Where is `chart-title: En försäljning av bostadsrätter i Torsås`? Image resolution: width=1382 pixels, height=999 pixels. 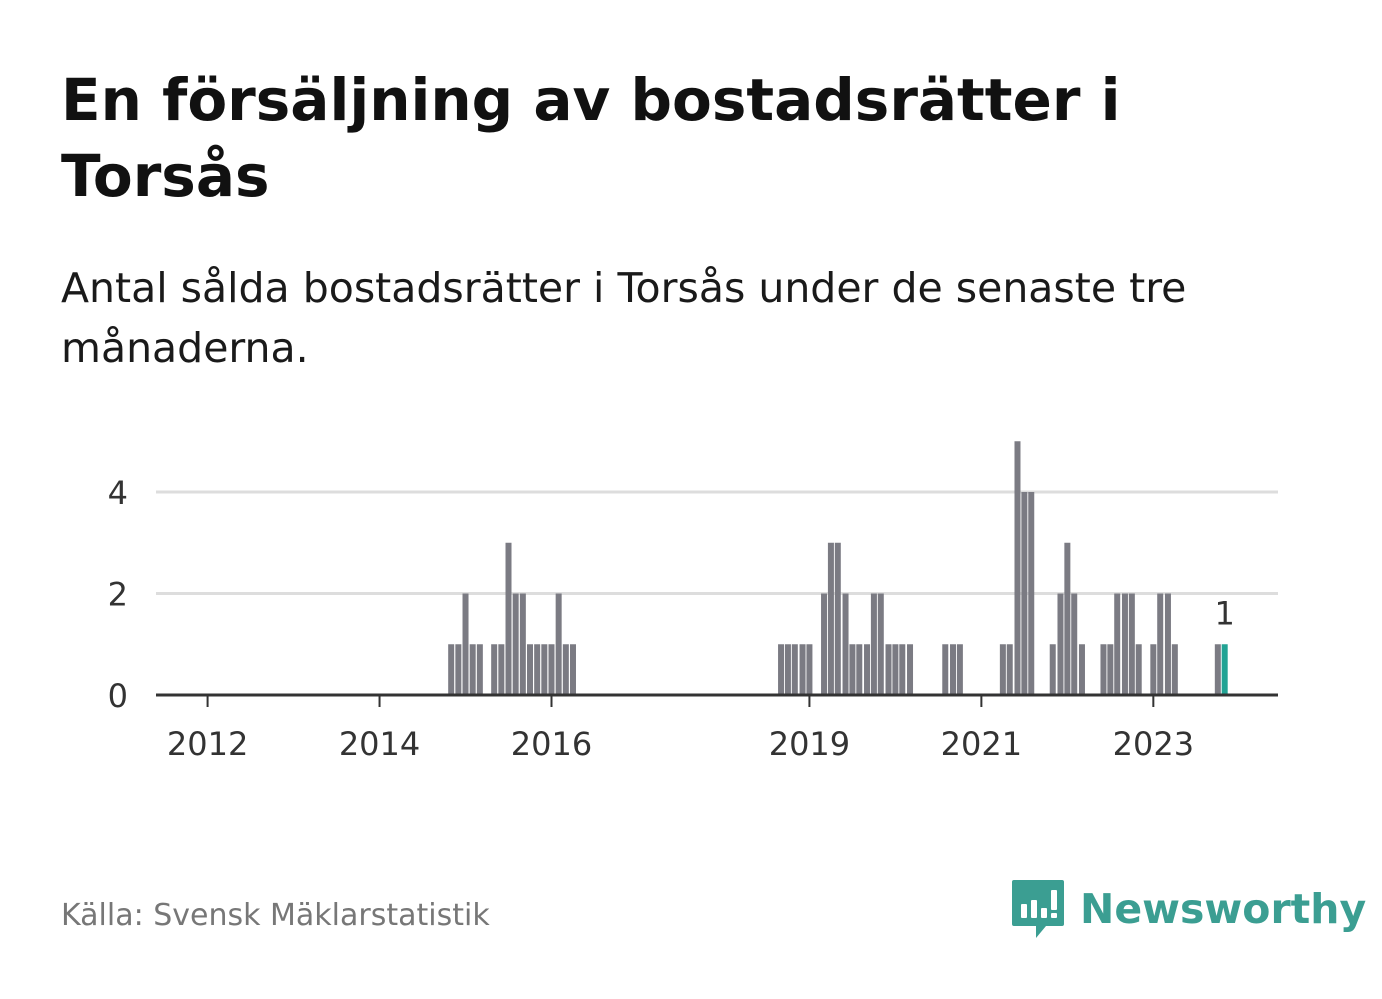
chart-title: En försäljning av bostadsrätter i Torsås is located at coordinates (591, 138).